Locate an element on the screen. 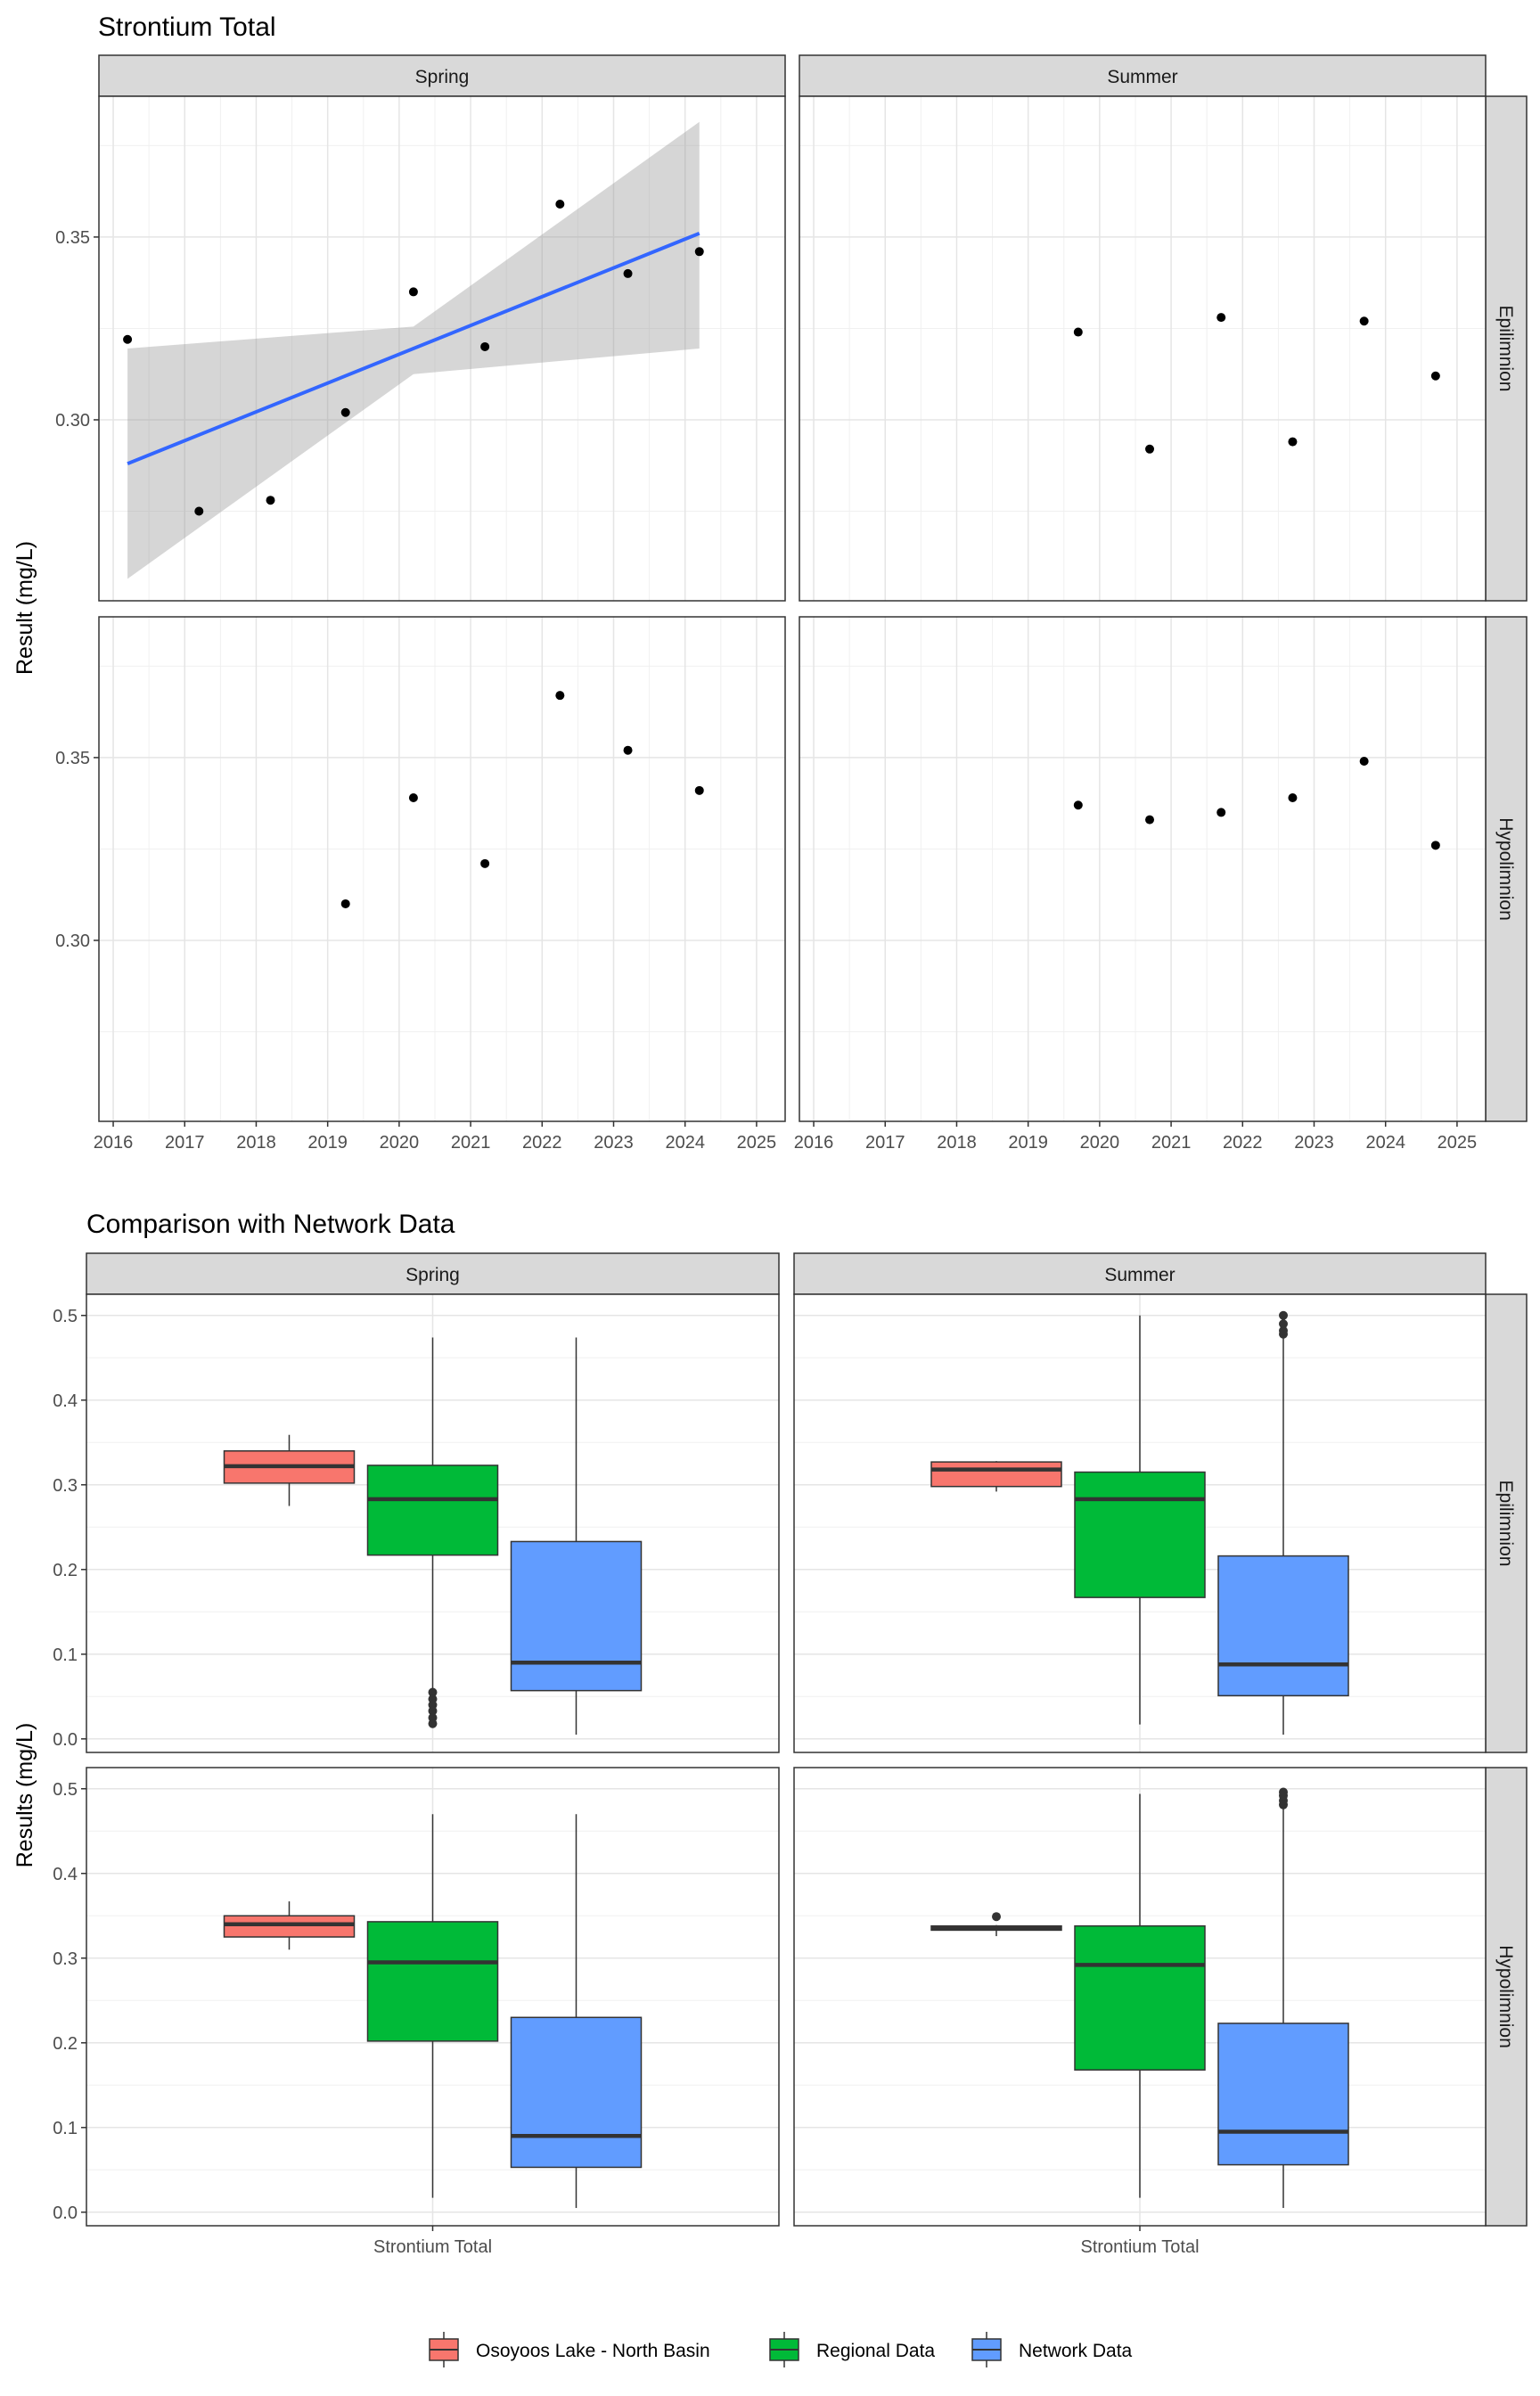  y-tick-label: 0.3 is located at coordinates (65, 1959).